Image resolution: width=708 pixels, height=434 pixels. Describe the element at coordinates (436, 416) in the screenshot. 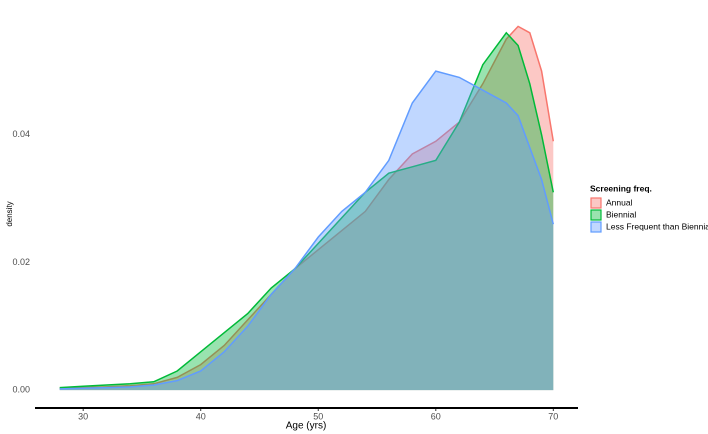

I see `x-tick-label: 60` at that location.